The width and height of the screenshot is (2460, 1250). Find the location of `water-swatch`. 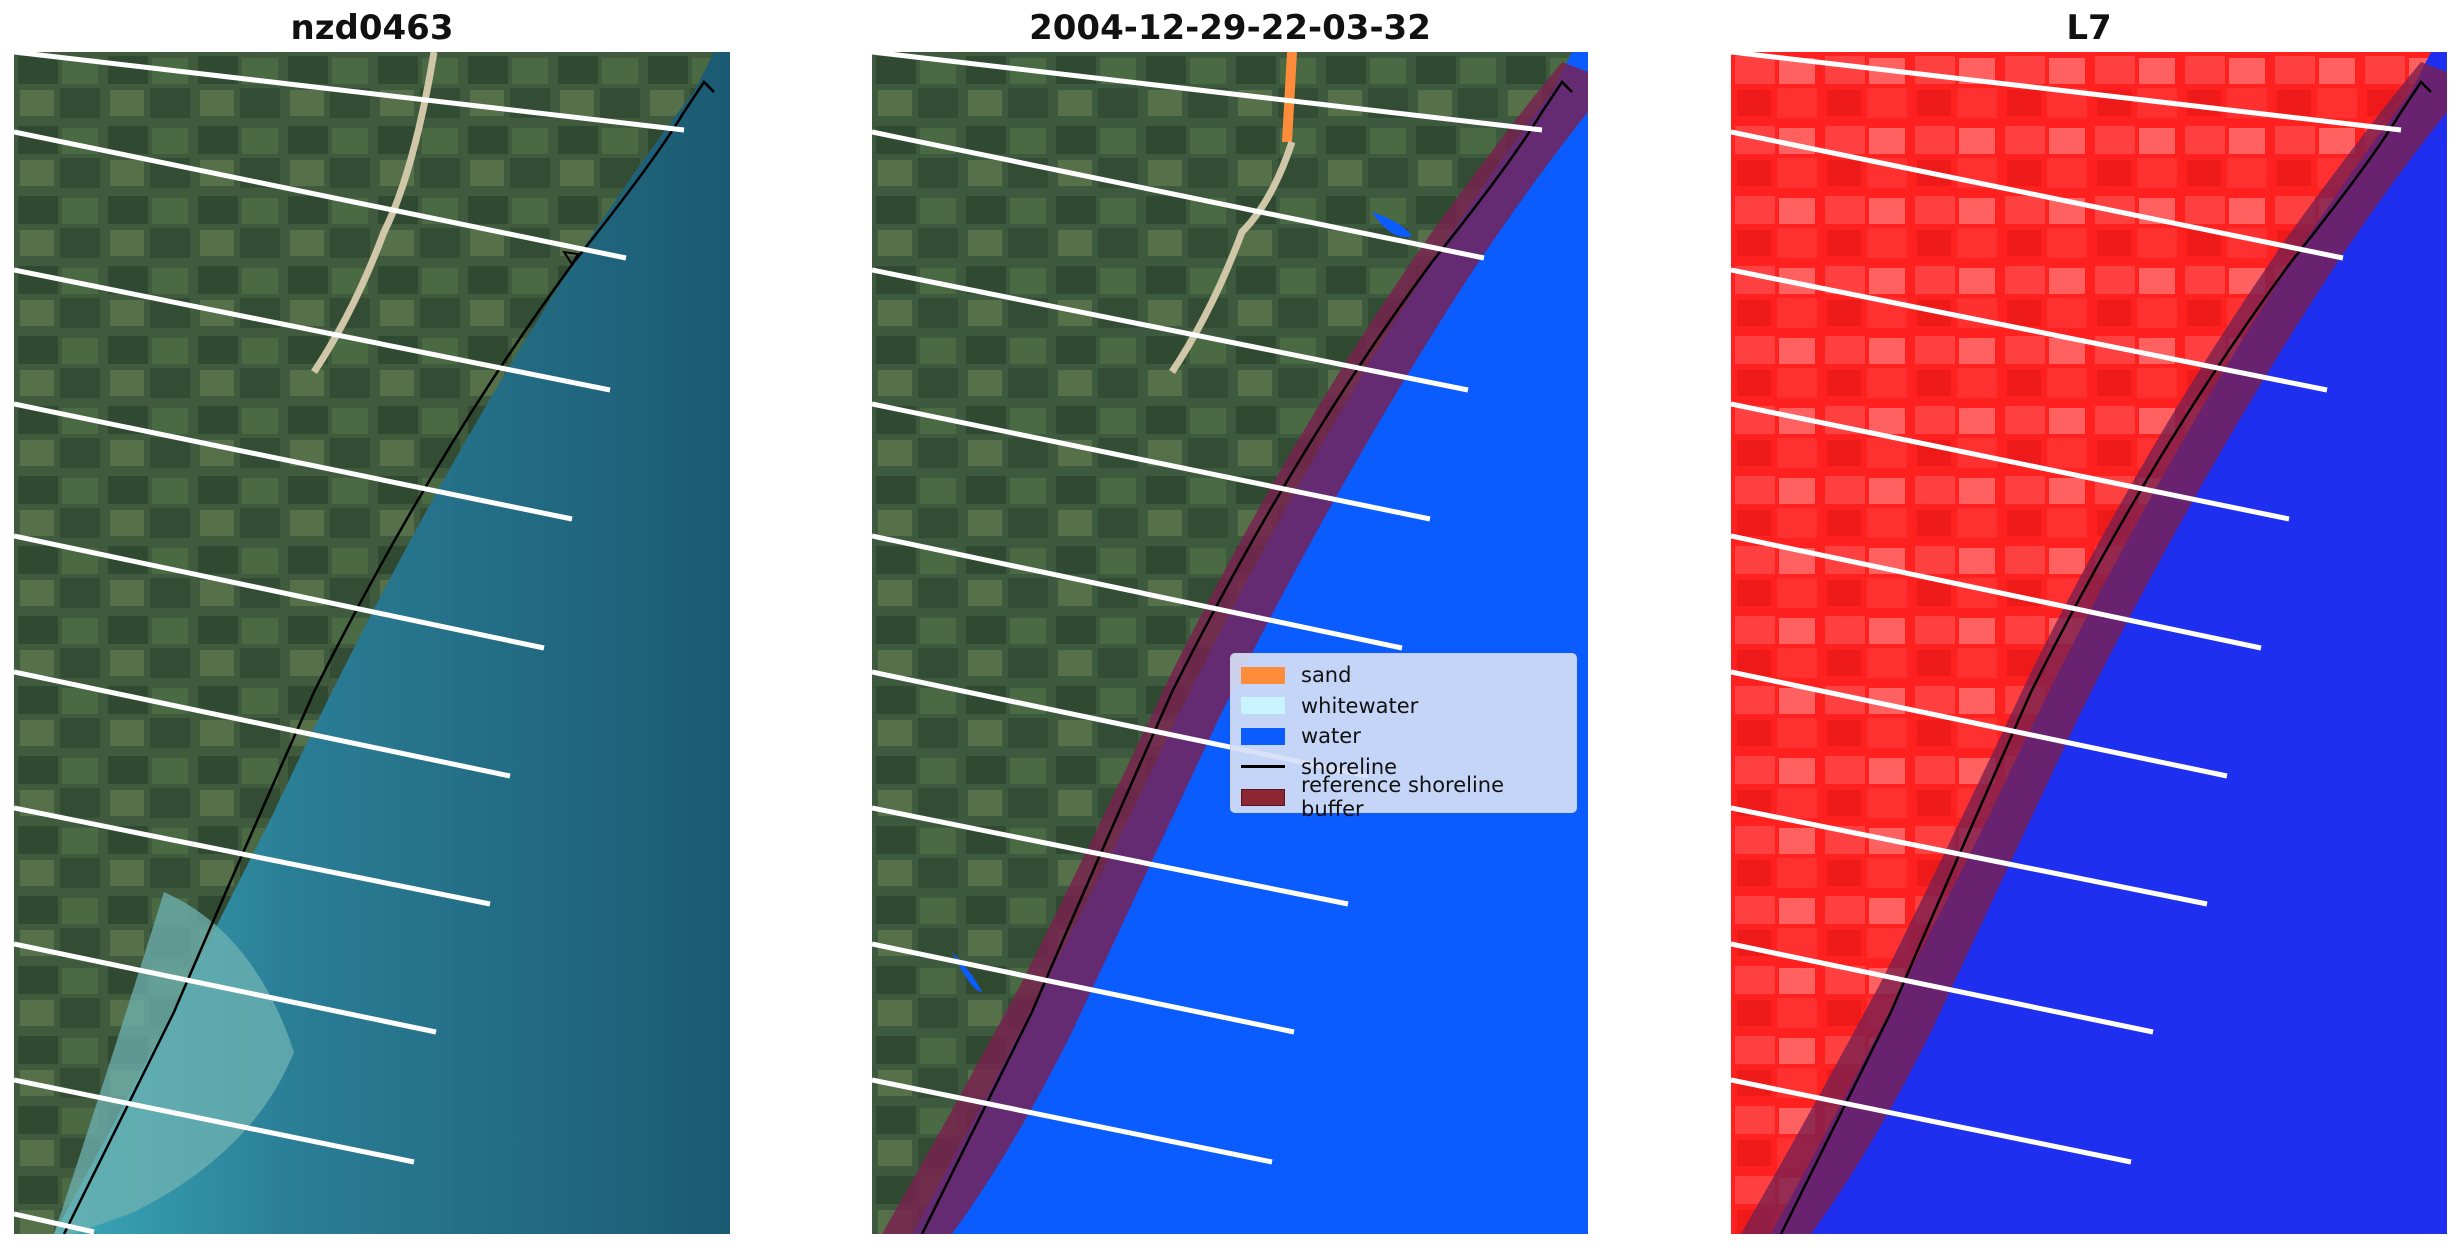

water-swatch is located at coordinates (1263, 736).